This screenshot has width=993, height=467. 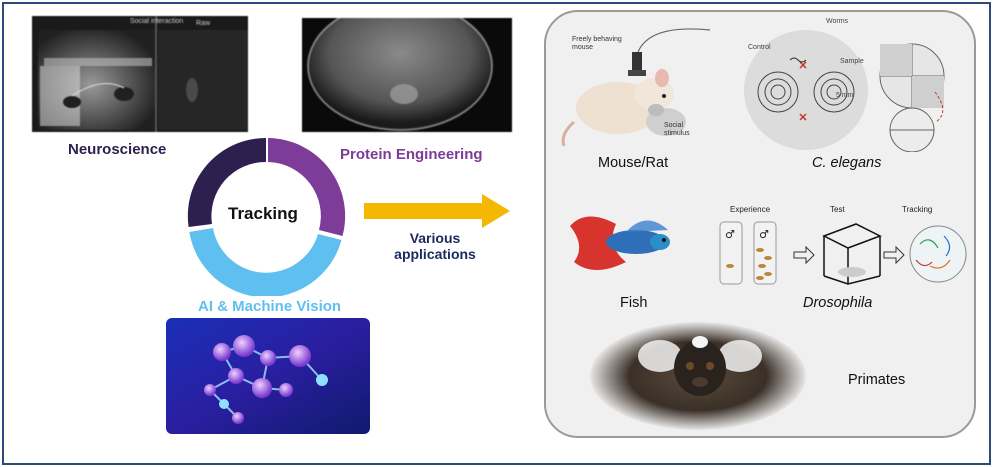 What do you see at coordinates (843, 253) in the screenshot?
I see `drosophila-illustration: ♂ ♂` at bounding box center [843, 253].